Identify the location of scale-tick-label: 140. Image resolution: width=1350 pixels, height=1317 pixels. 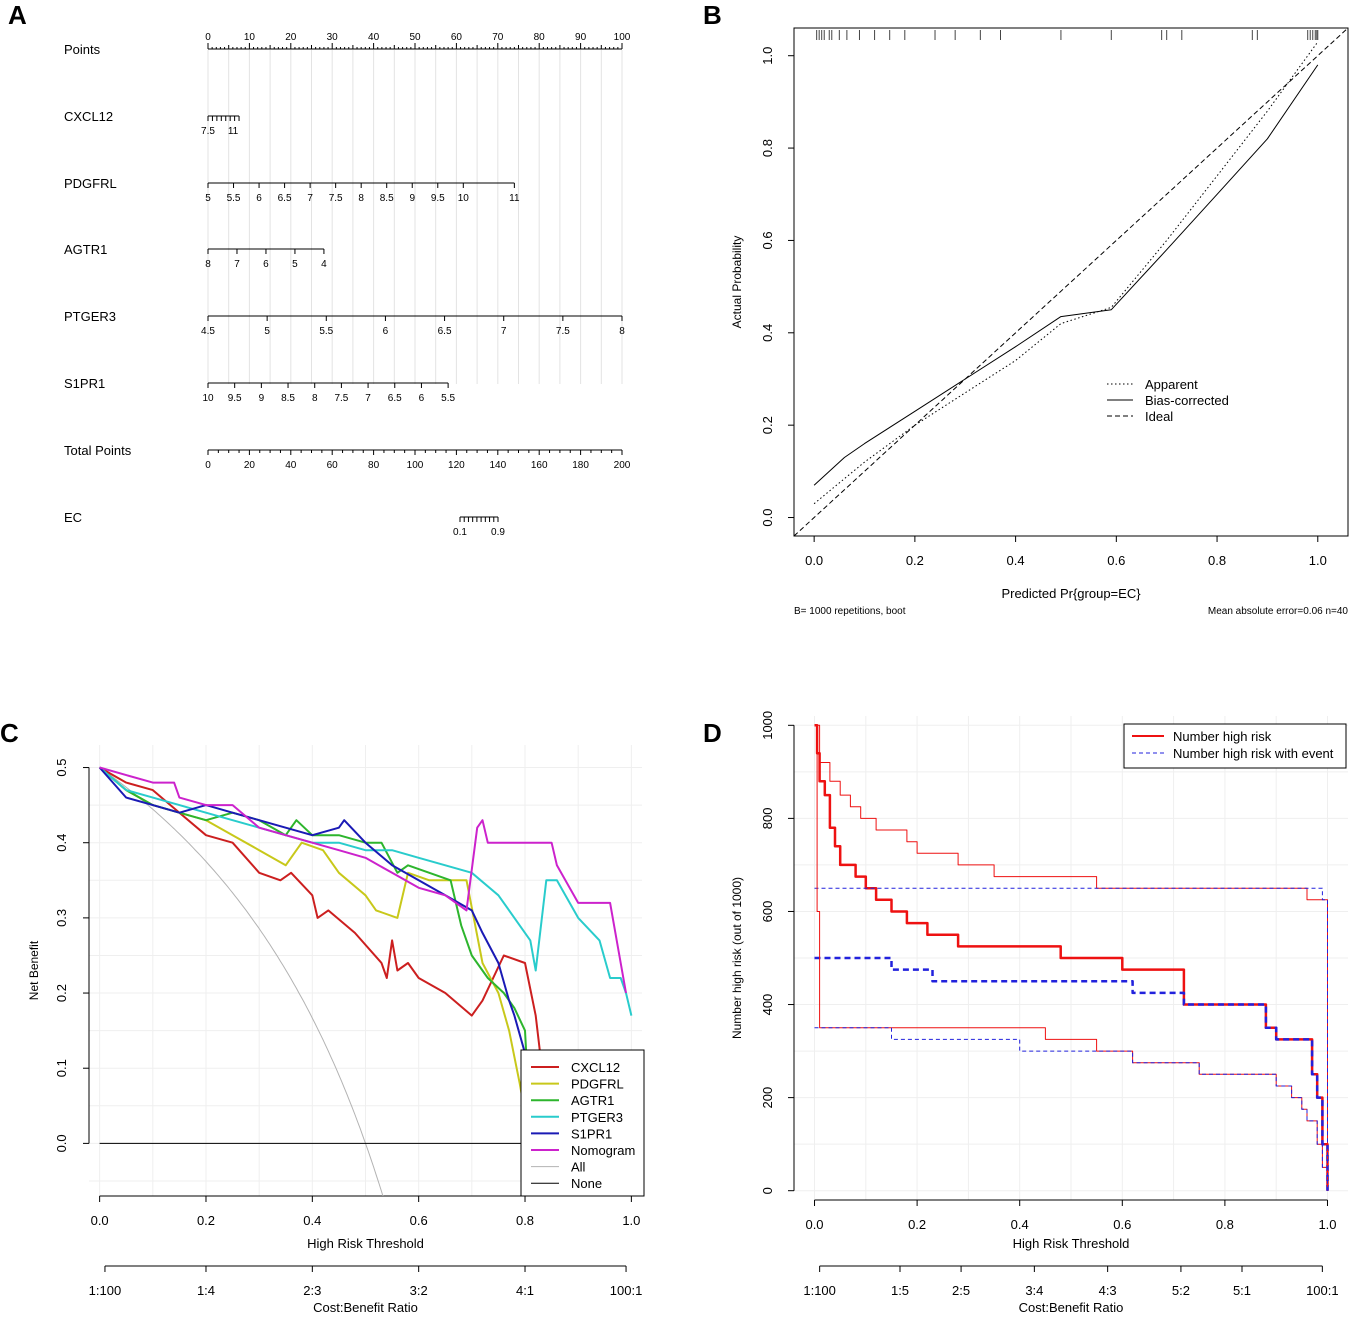
(497, 465).